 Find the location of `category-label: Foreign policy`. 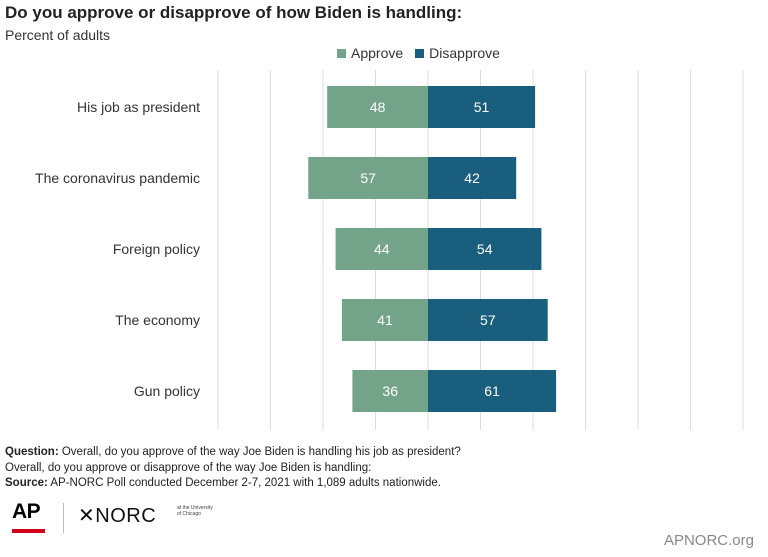

category-label: Foreign policy is located at coordinates (156, 249).